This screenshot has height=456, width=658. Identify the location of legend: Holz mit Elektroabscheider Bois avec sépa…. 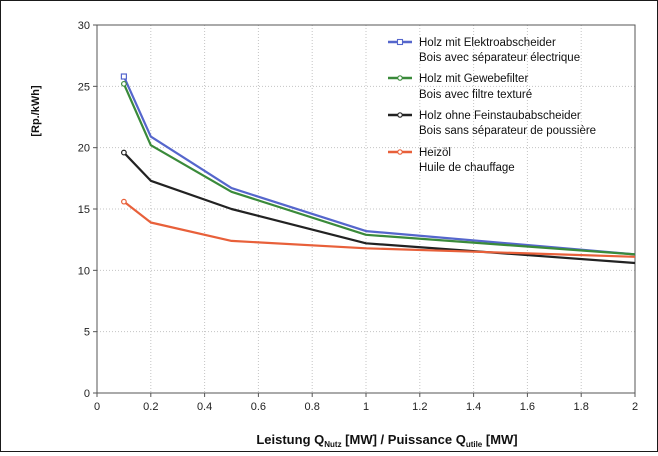
(492, 105).